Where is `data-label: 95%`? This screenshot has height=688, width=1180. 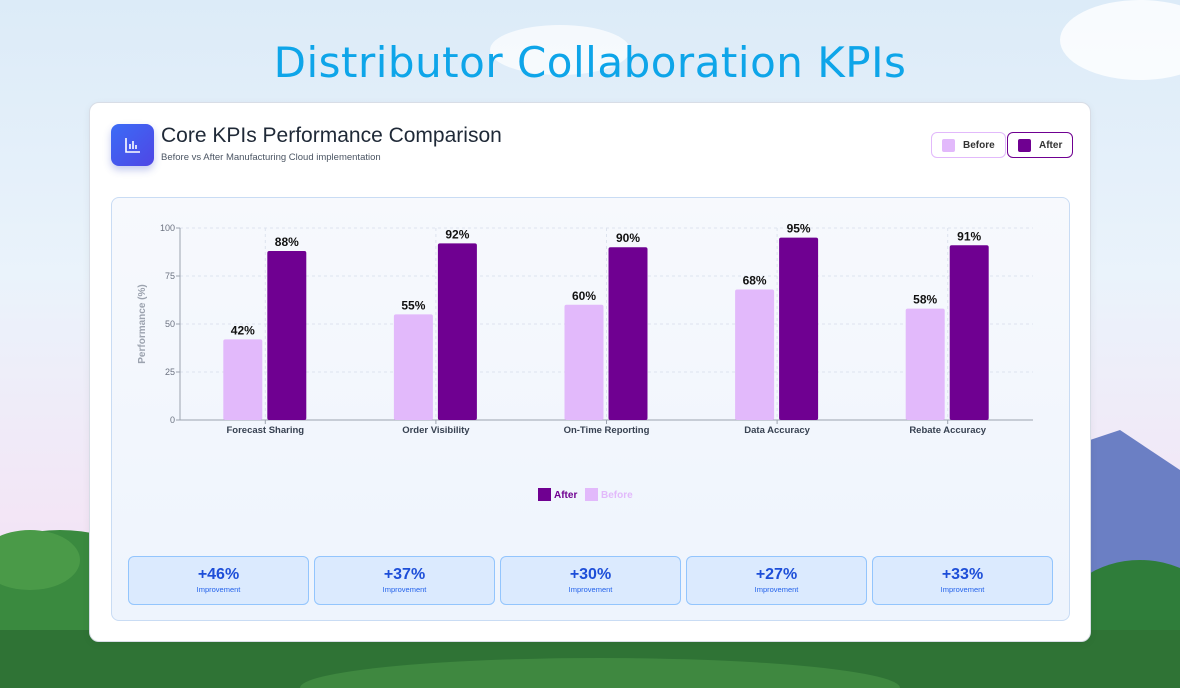
data-label: 95% is located at coordinates (799, 229).